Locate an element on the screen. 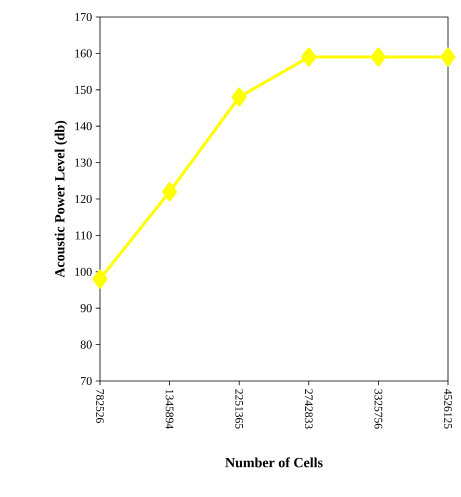 The width and height of the screenshot is (461, 497). x-tick-label: 2251365 is located at coordinates (239, 409).